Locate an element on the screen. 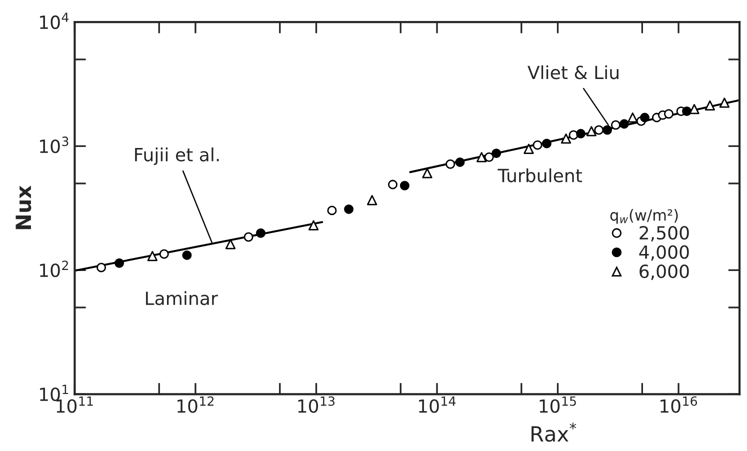  y-tick-label: 10$^{3}$ is located at coordinates (54, 145).